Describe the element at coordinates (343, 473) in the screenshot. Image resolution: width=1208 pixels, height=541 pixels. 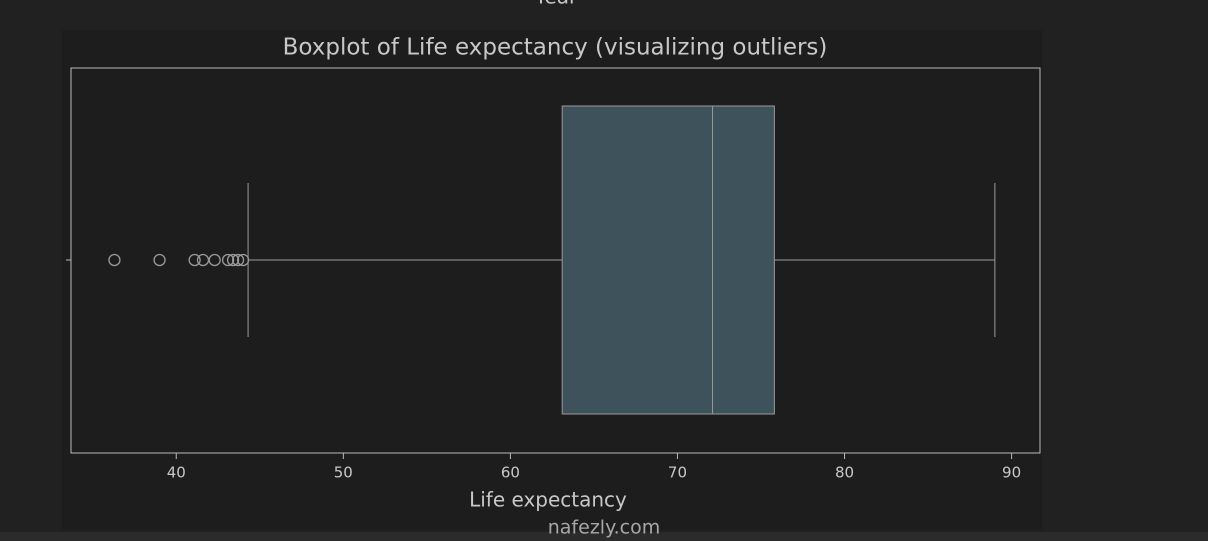
I see `x-tick-label: 50` at that location.